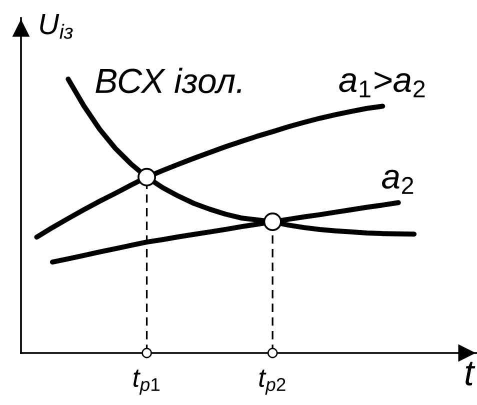  I want to click on series-label: a$_{1}$>a$_{2}$, so click(382, 85).